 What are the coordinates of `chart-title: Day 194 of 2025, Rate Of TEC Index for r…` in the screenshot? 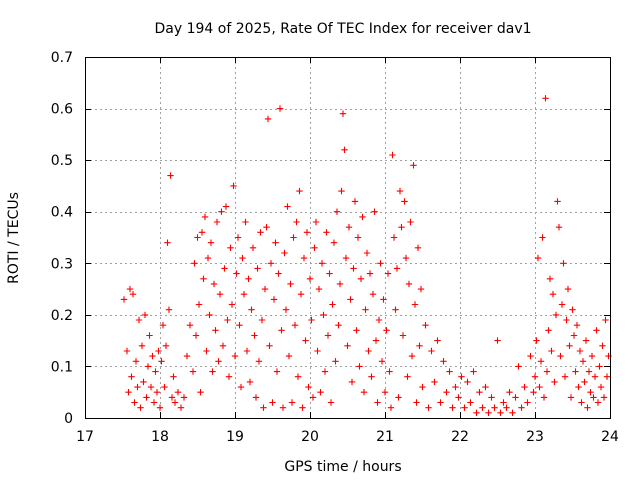 It's located at (342, 29).